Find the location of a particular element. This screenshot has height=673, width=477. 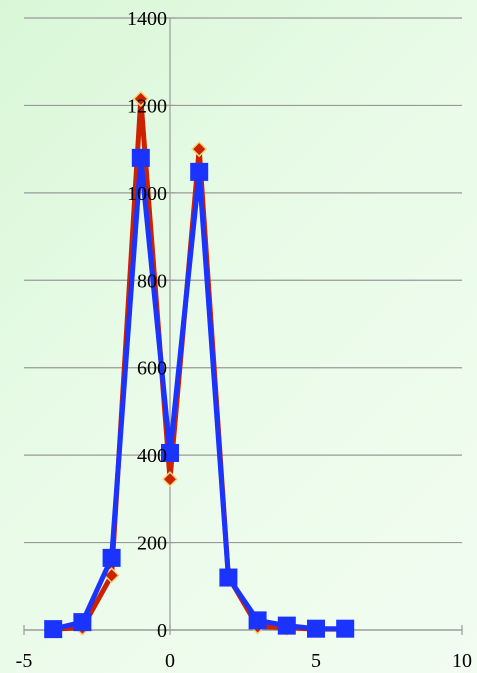

x-tick-label: -5 is located at coordinates (24, 661).